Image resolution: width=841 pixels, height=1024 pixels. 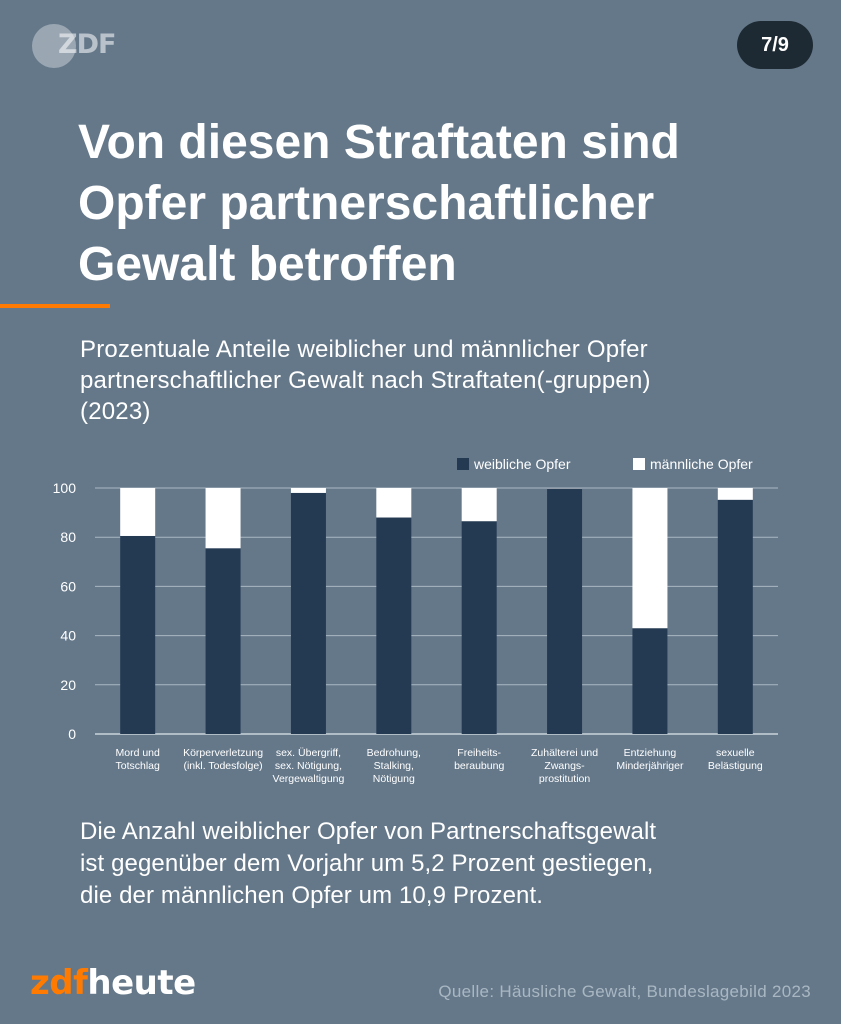 What do you see at coordinates (222, 766) in the screenshot?
I see `x-tick-label: (inkl. Todesfolge)` at bounding box center [222, 766].